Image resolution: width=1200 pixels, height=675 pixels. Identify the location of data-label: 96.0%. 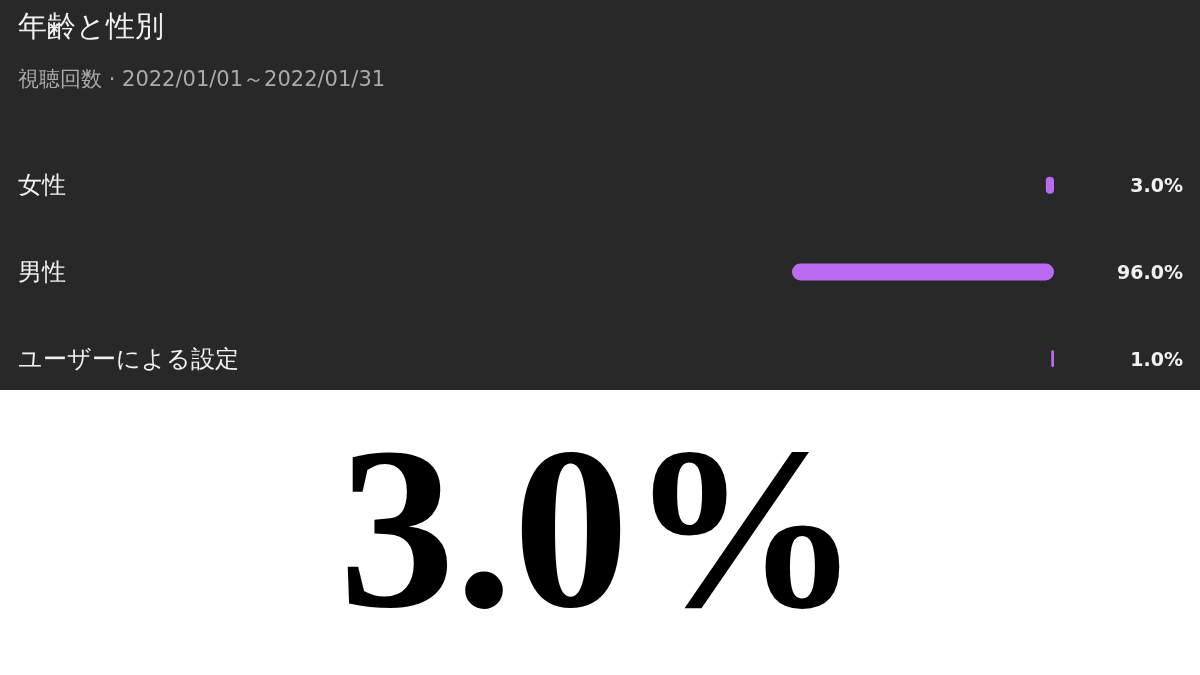
(1150, 272).